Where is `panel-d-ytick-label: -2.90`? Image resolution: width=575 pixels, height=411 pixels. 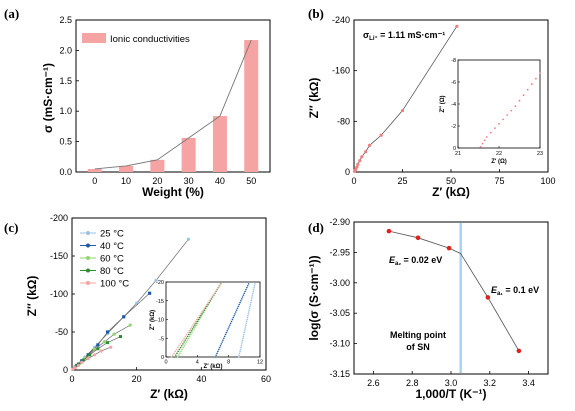
panel-d-ytick-label: -2.90 is located at coordinates (339, 222).